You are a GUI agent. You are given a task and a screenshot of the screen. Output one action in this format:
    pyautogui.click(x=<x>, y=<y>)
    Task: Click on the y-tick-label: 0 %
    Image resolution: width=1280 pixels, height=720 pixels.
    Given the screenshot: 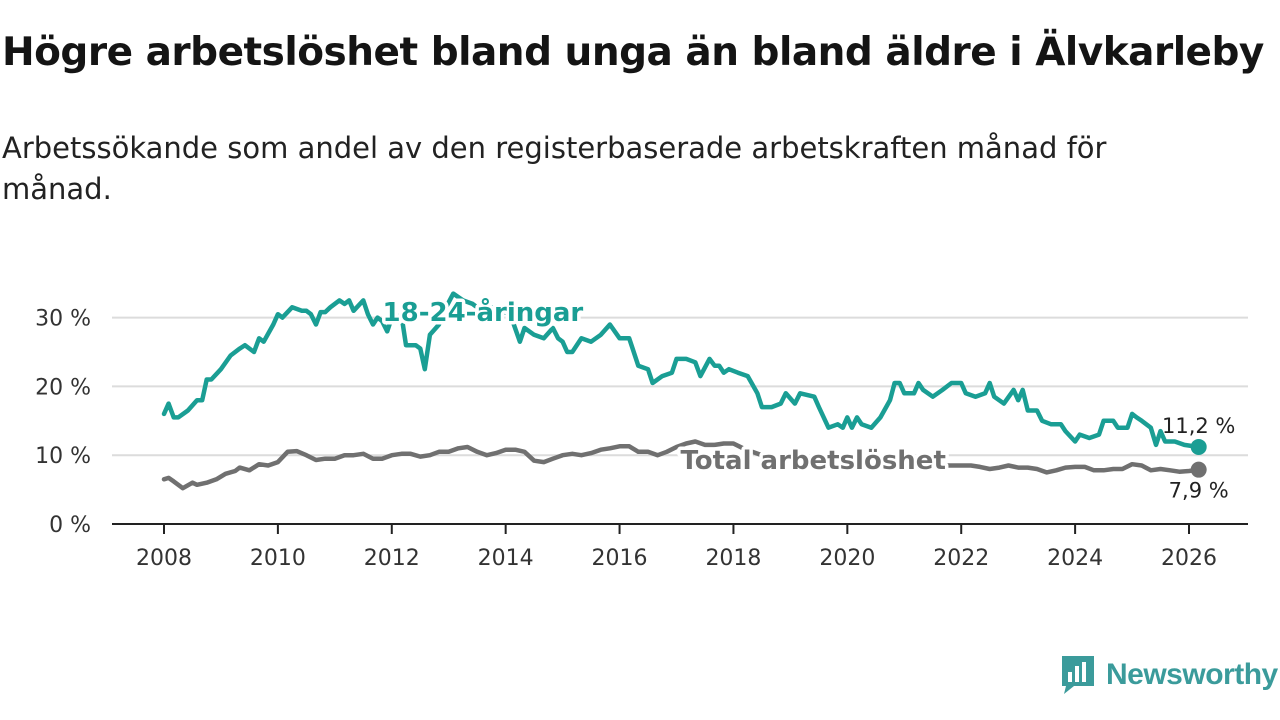 What is the action you would take?
    pyautogui.click(x=70, y=525)
    